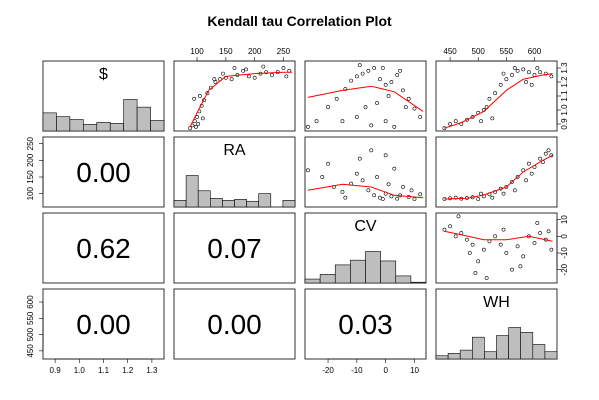  What do you see at coordinates (103, 74) in the screenshot?
I see `diagonal-label-0: $` at bounding box center [103, 74].